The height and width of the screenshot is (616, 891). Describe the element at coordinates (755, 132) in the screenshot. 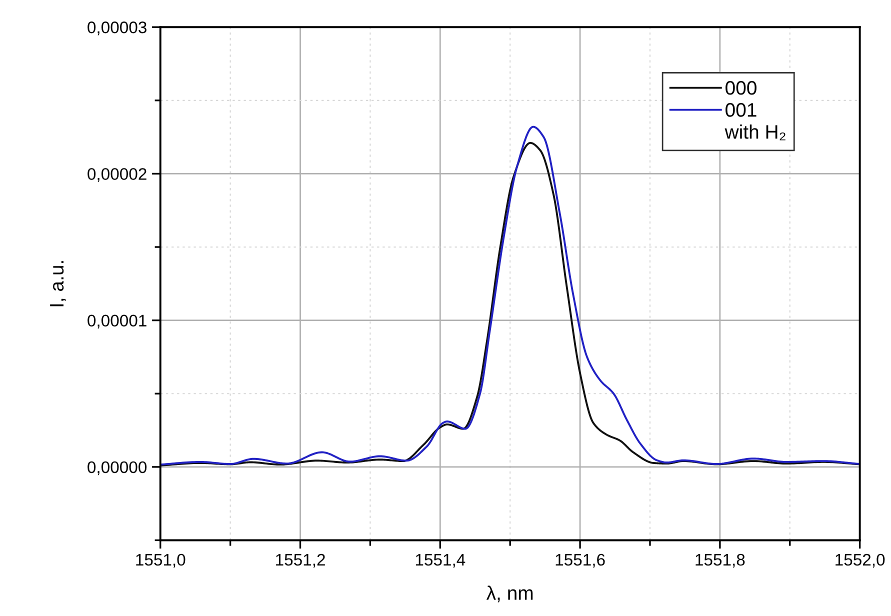

I see `legend-title: with H₂` at that location.